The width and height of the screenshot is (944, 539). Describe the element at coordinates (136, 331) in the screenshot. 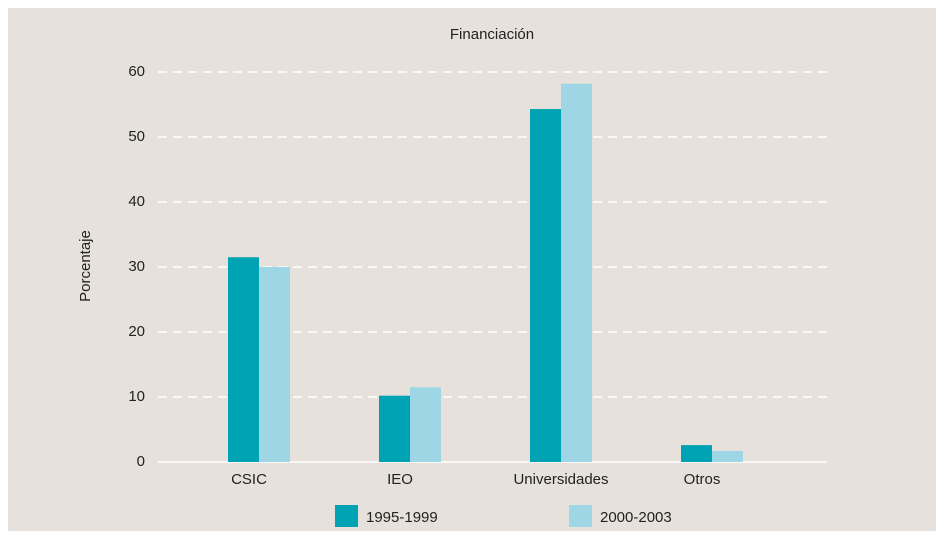

I see `y-tick-label: 20` at that location.